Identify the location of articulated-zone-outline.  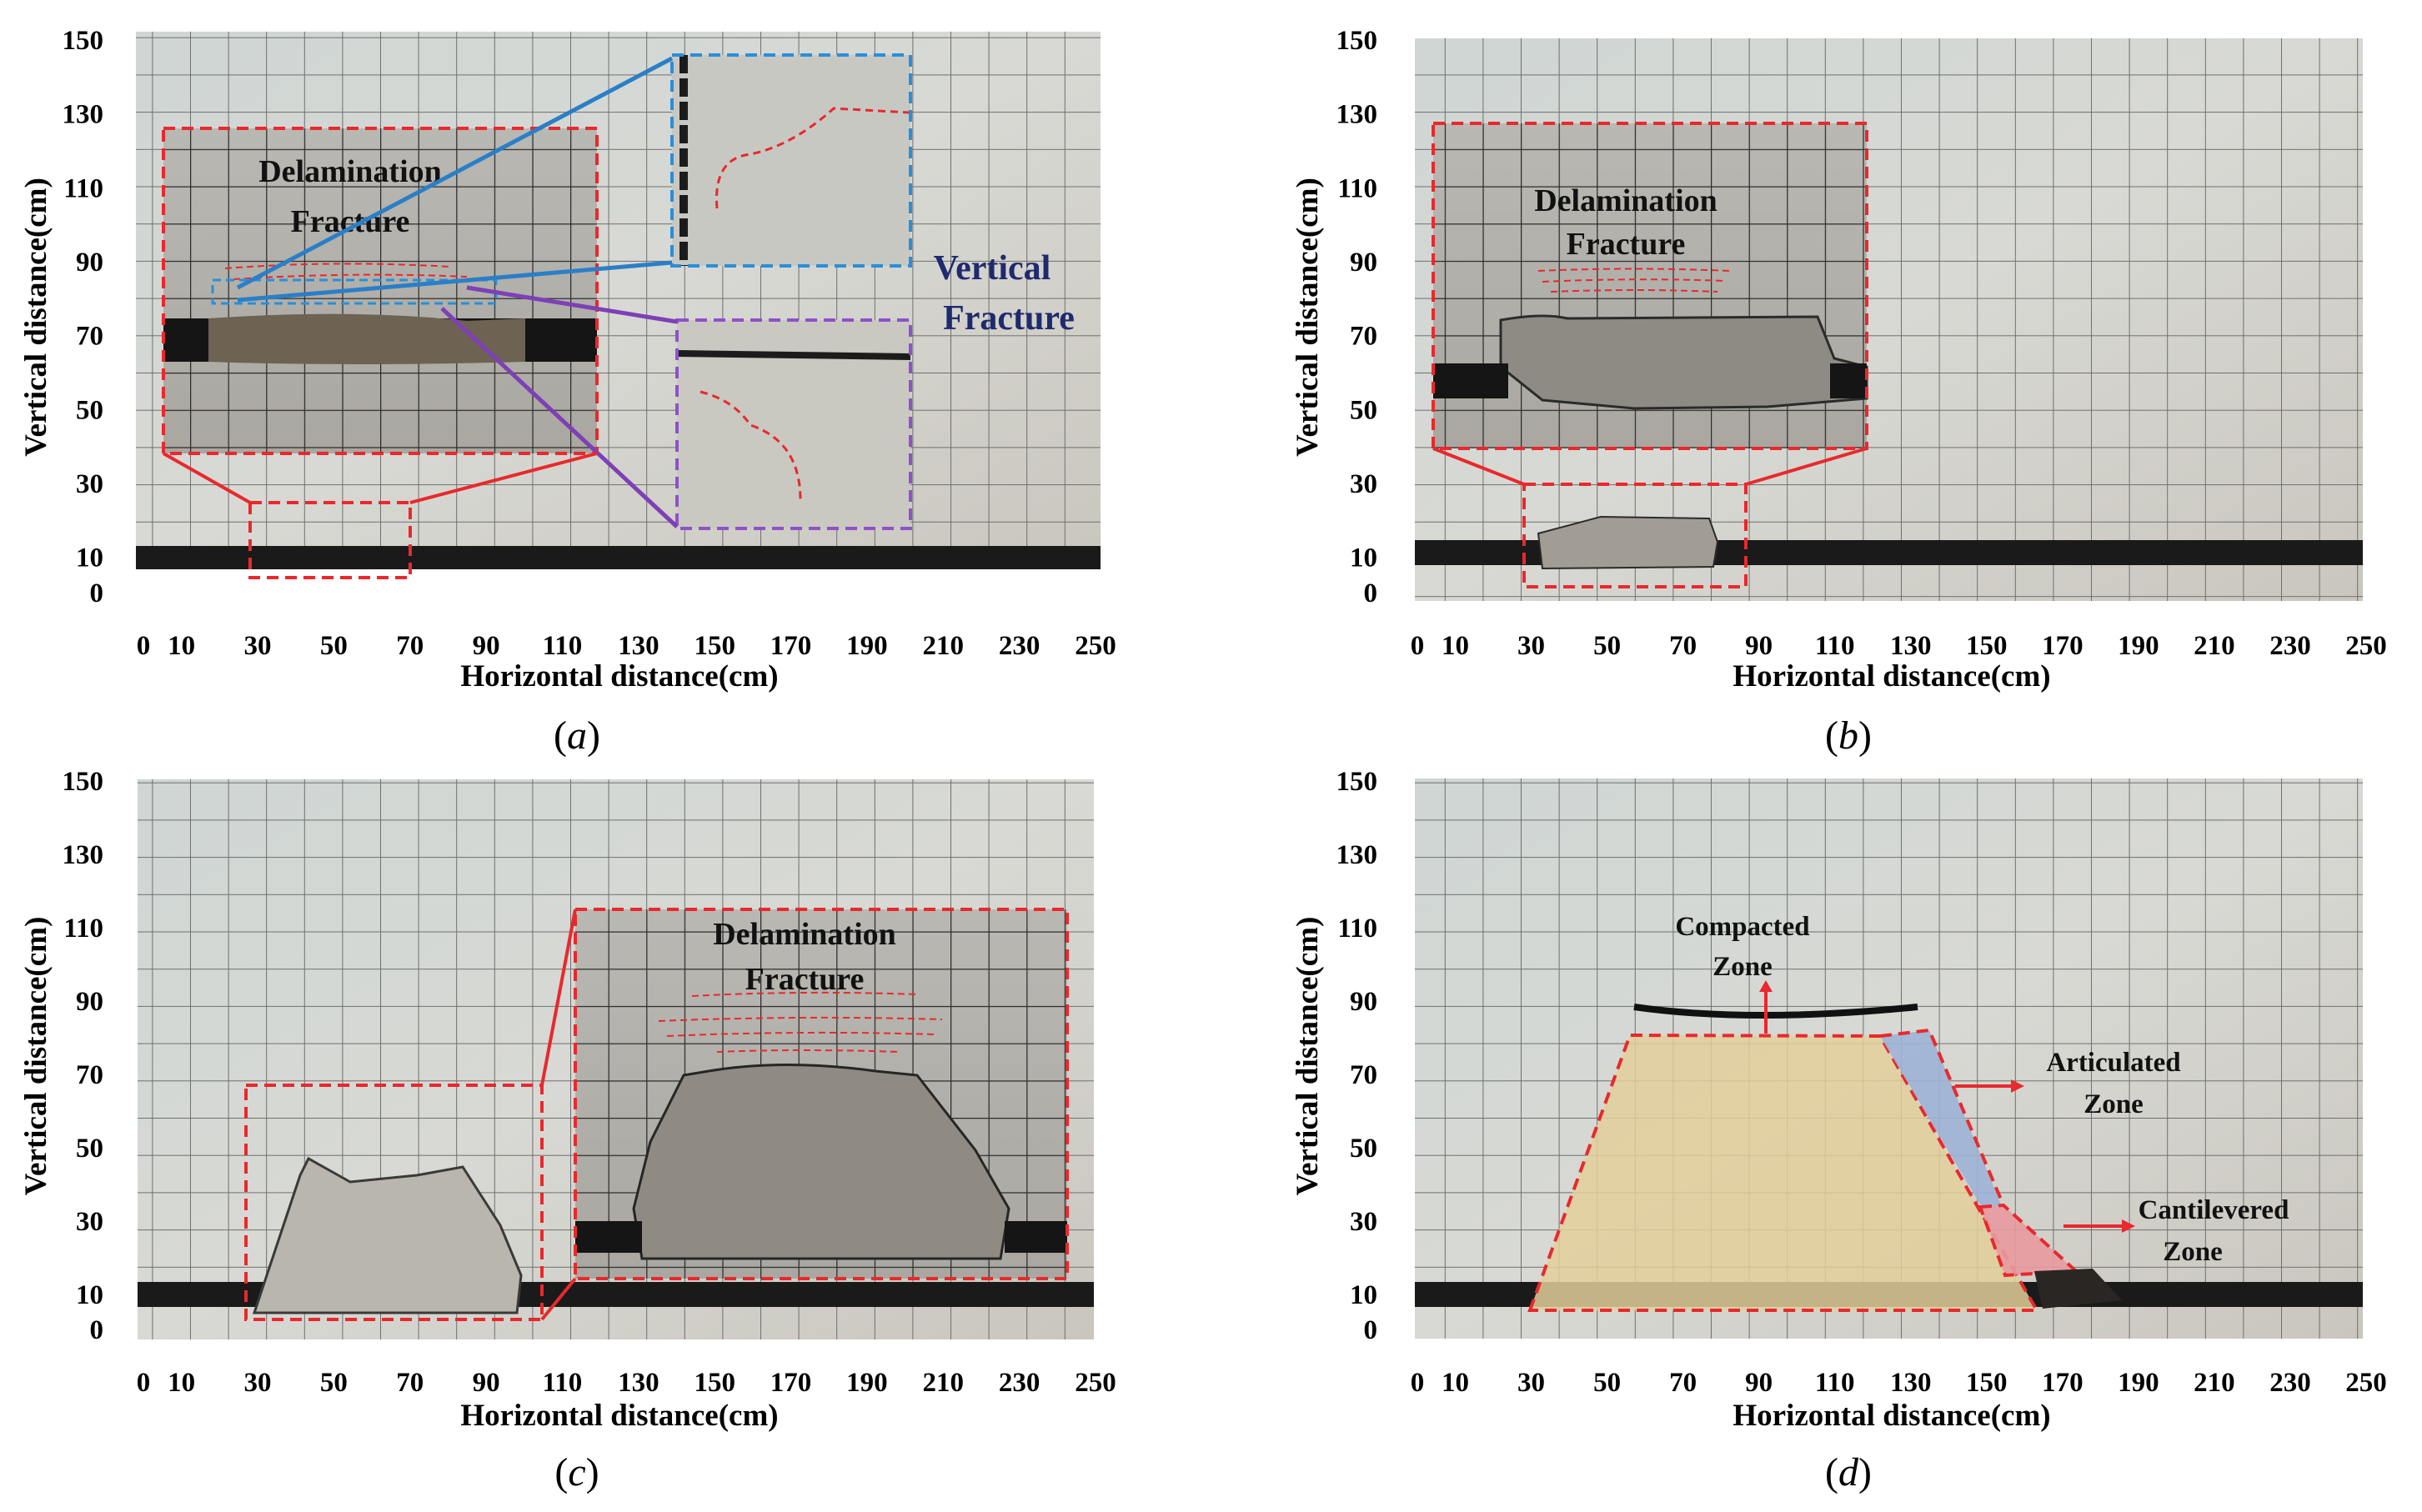
(1942, 1117).